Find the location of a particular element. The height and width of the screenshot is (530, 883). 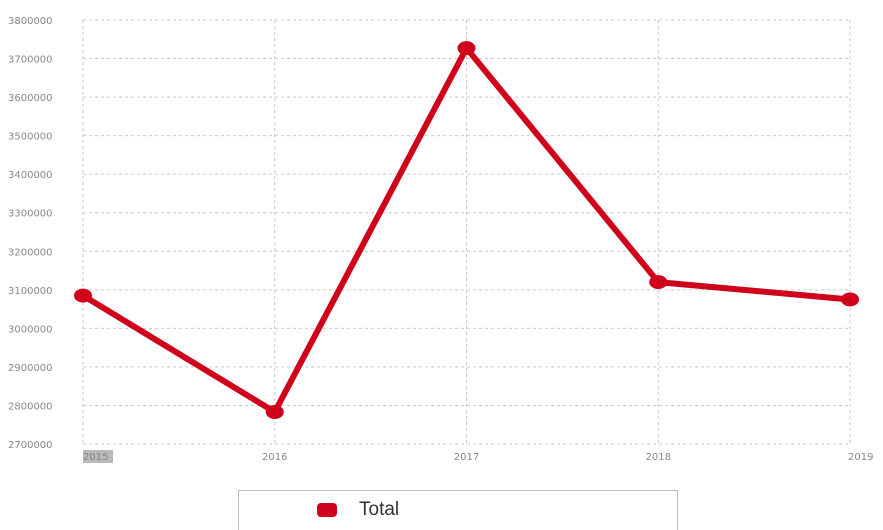

legend-swatch-total is located at coordinates (327, 510).